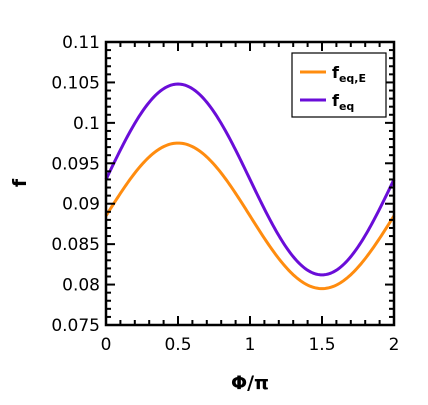 The width and height of the screenshot is (428, 405). I want to click on y-tick-label: 0.08, so click(81, 286).